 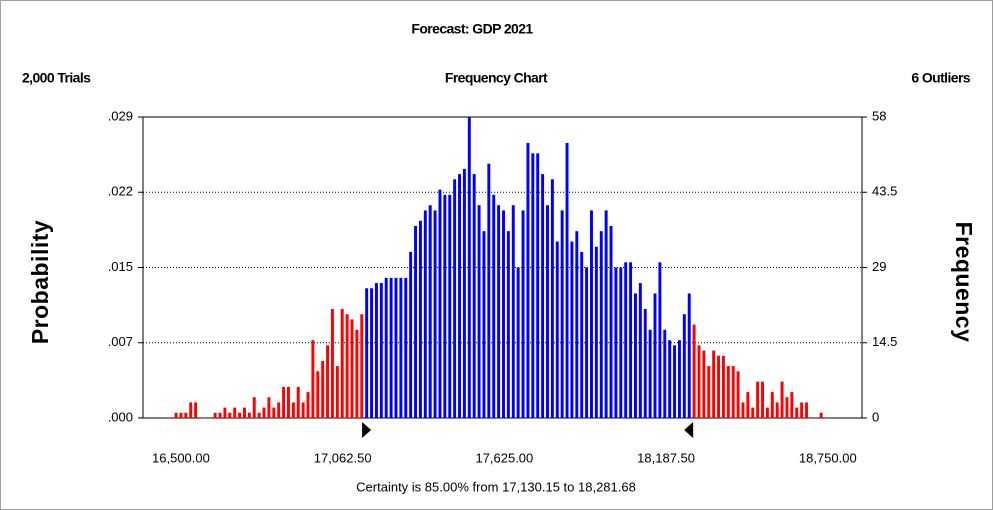 What do you see at coordinates (828, 457) in the screenshot?
I see `x-tick-label: 18,750.00` at bounding box center [828, 457].